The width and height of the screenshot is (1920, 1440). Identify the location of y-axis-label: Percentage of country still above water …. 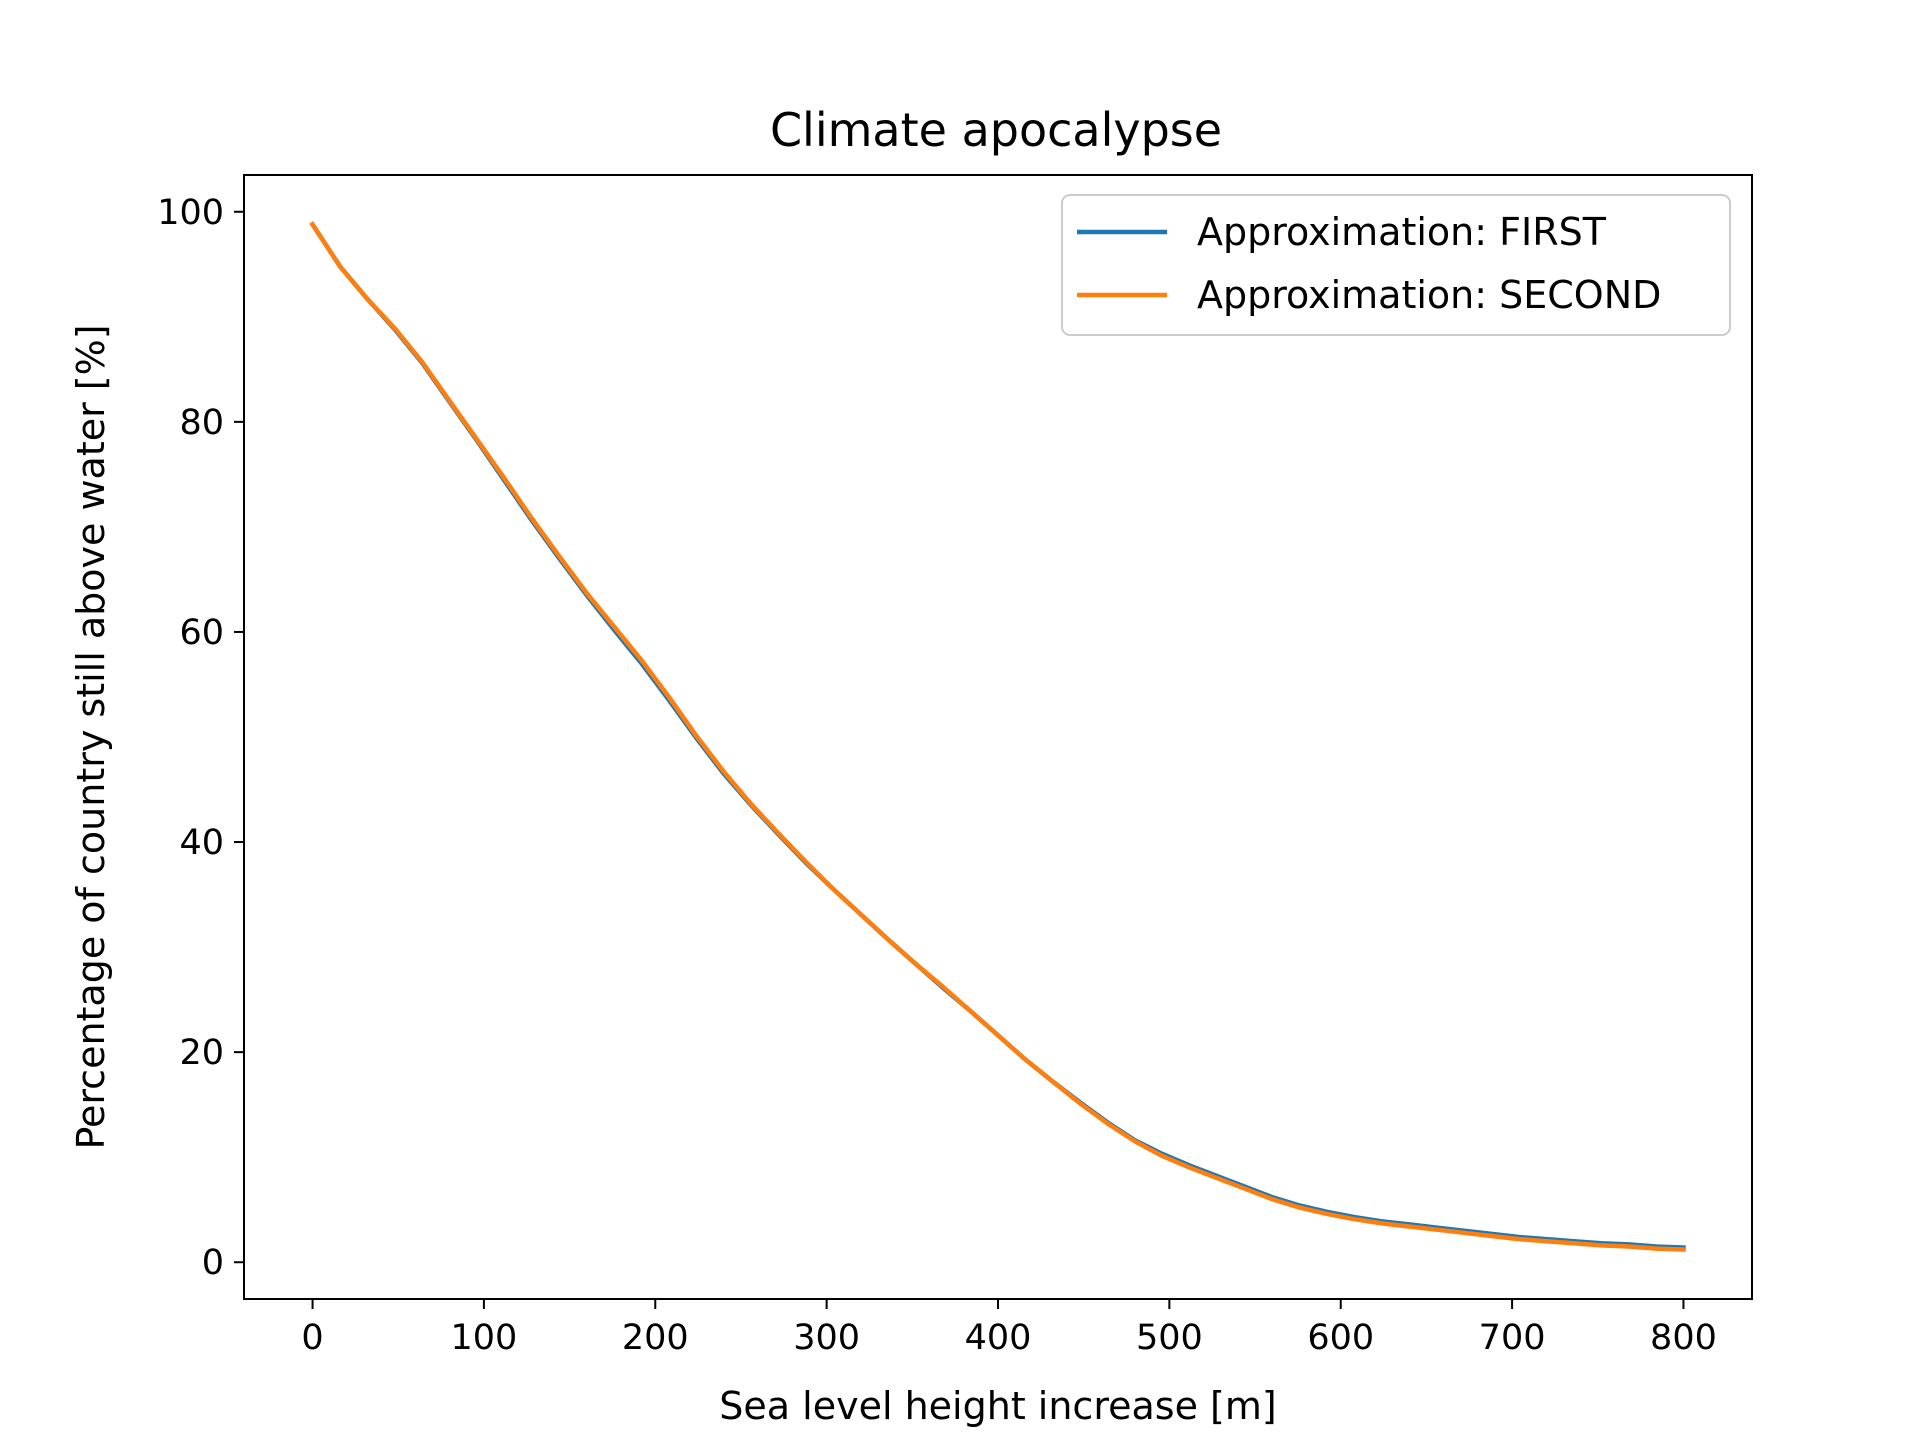
(91, 736).